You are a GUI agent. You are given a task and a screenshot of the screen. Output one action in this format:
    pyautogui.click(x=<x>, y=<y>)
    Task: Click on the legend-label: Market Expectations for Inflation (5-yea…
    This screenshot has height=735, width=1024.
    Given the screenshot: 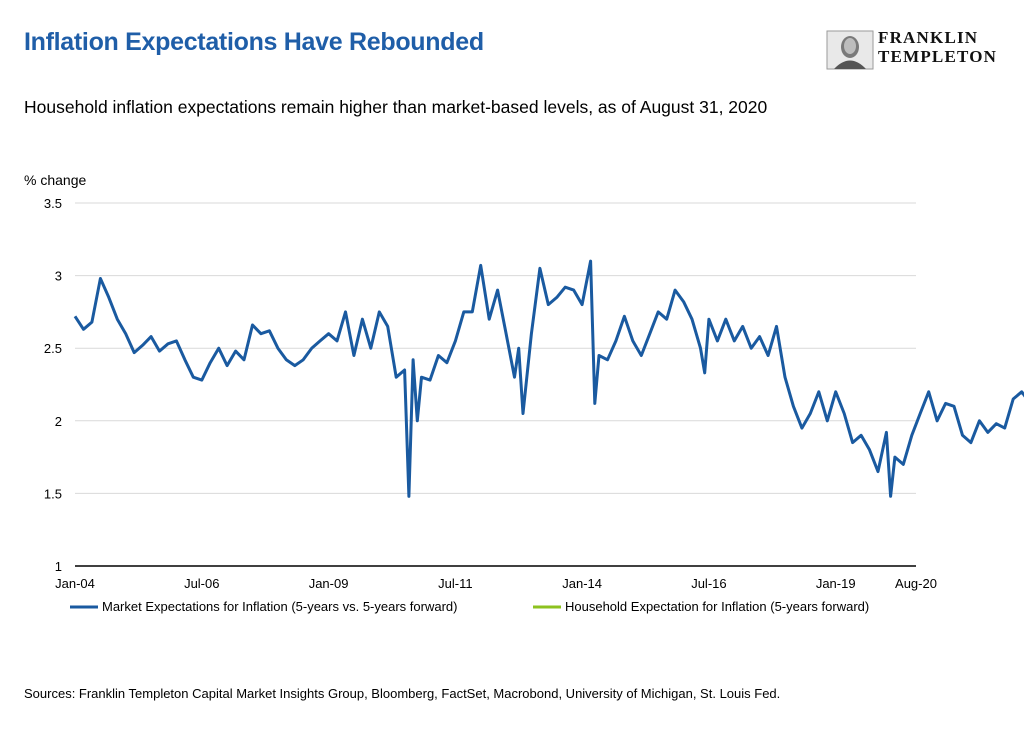 What is the action you would take?
    pyautogui.click(x=279, y=606)
    